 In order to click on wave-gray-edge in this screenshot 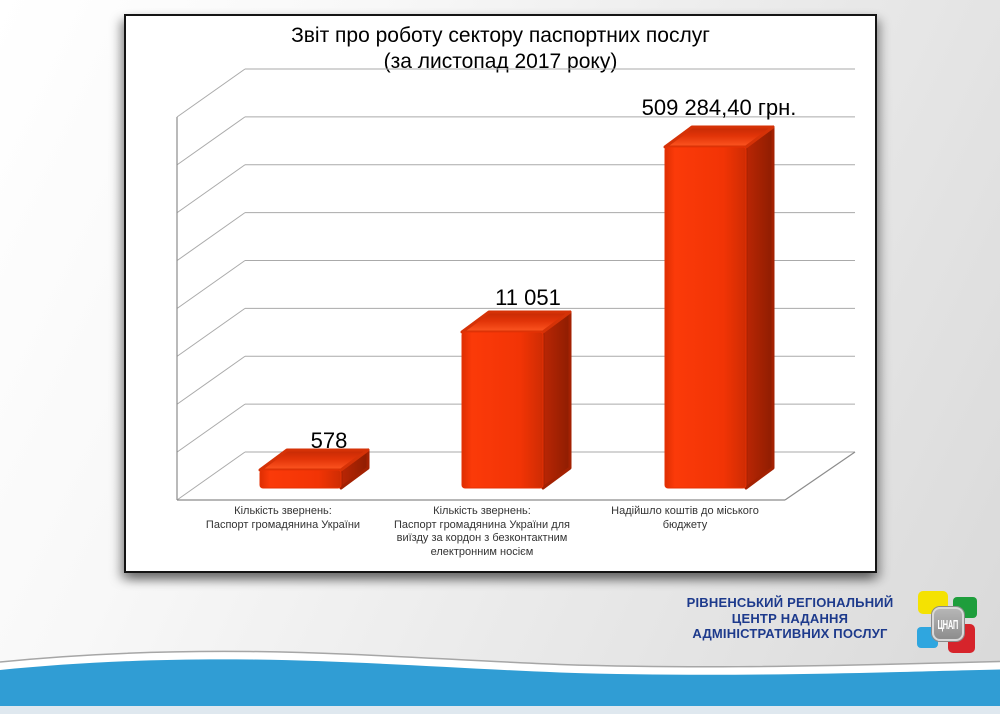, I will do `click(500, 659)`.